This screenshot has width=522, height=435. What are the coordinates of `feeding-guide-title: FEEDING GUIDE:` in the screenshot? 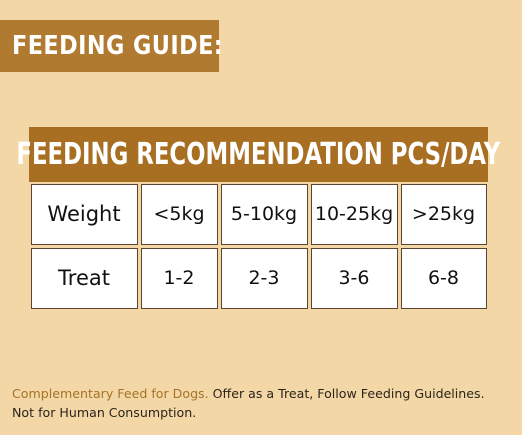 It's located at (118, 46).